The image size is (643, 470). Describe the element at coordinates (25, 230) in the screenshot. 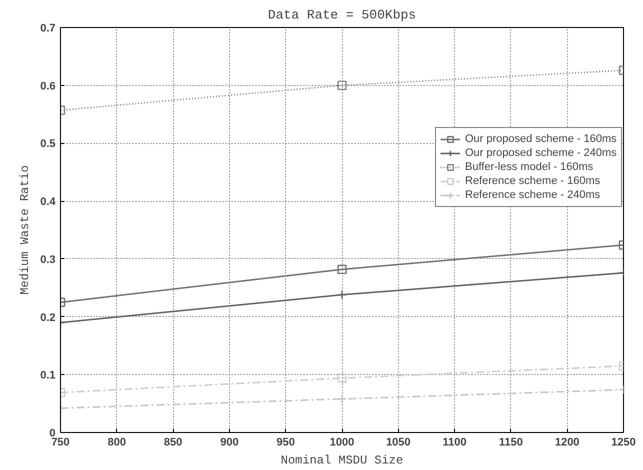

I see `y-axis-title: Medium Waste Ratio` at that location.